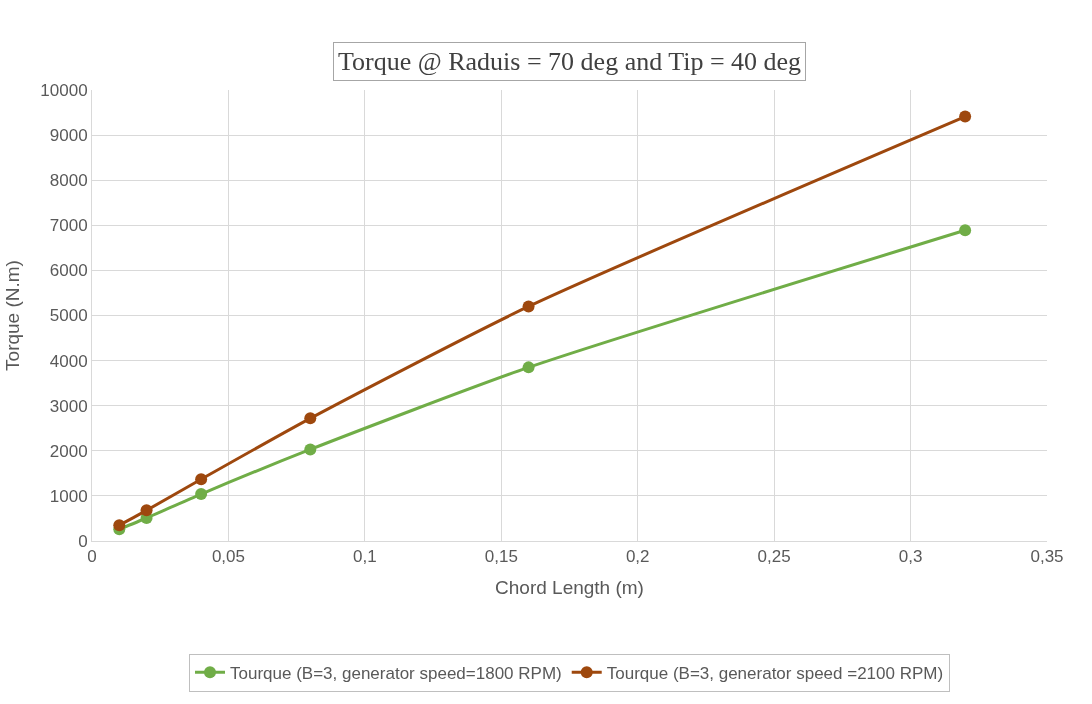  Describe the element at coordinates (774, 557) in the screenshot. I see `x-tick-label: 0,25` at that location.